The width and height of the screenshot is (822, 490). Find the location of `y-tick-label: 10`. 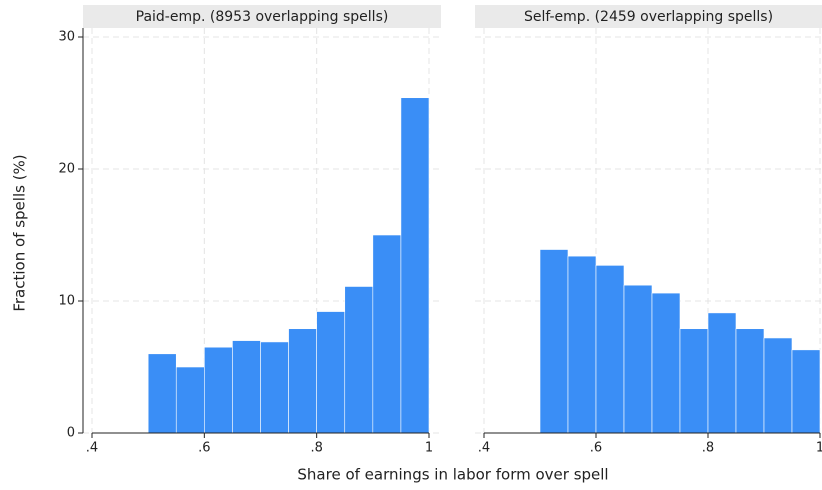

y-tick-label: 10 is located at coordinates (66, 301).